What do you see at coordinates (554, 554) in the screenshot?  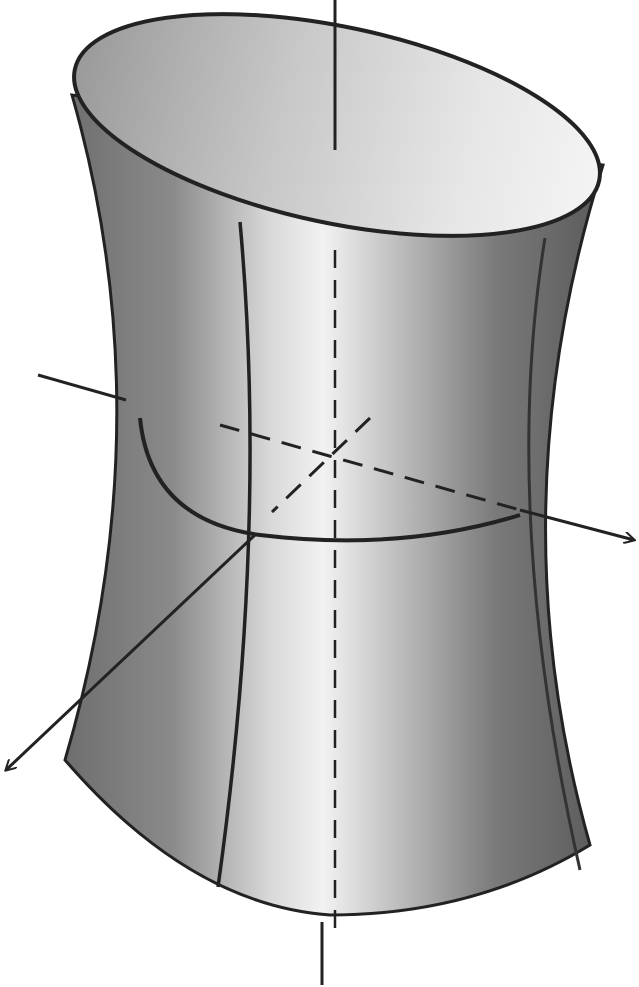 I see `ruling-line` at bounding box center [554, 554].